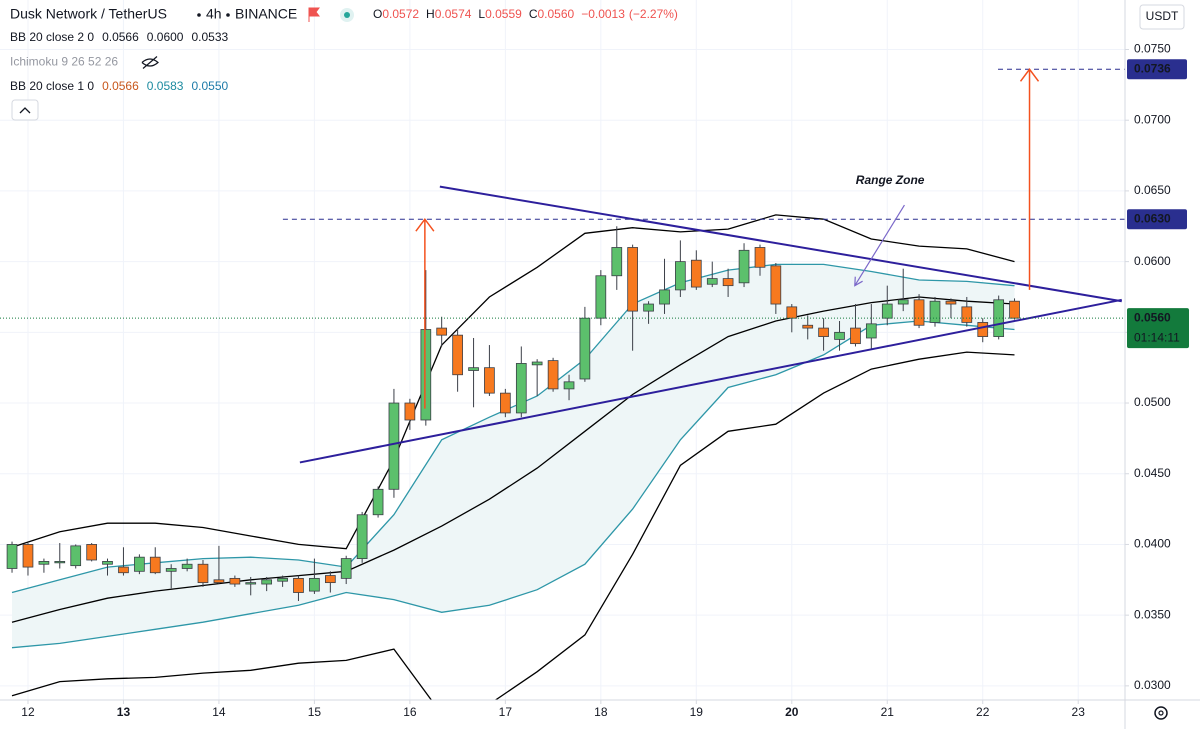 The image size is (1200, 729). What do you see at coordinates (219, 712) in the screenshot?
I see `x-tick-label: 14` at bounding box center [219, 712].